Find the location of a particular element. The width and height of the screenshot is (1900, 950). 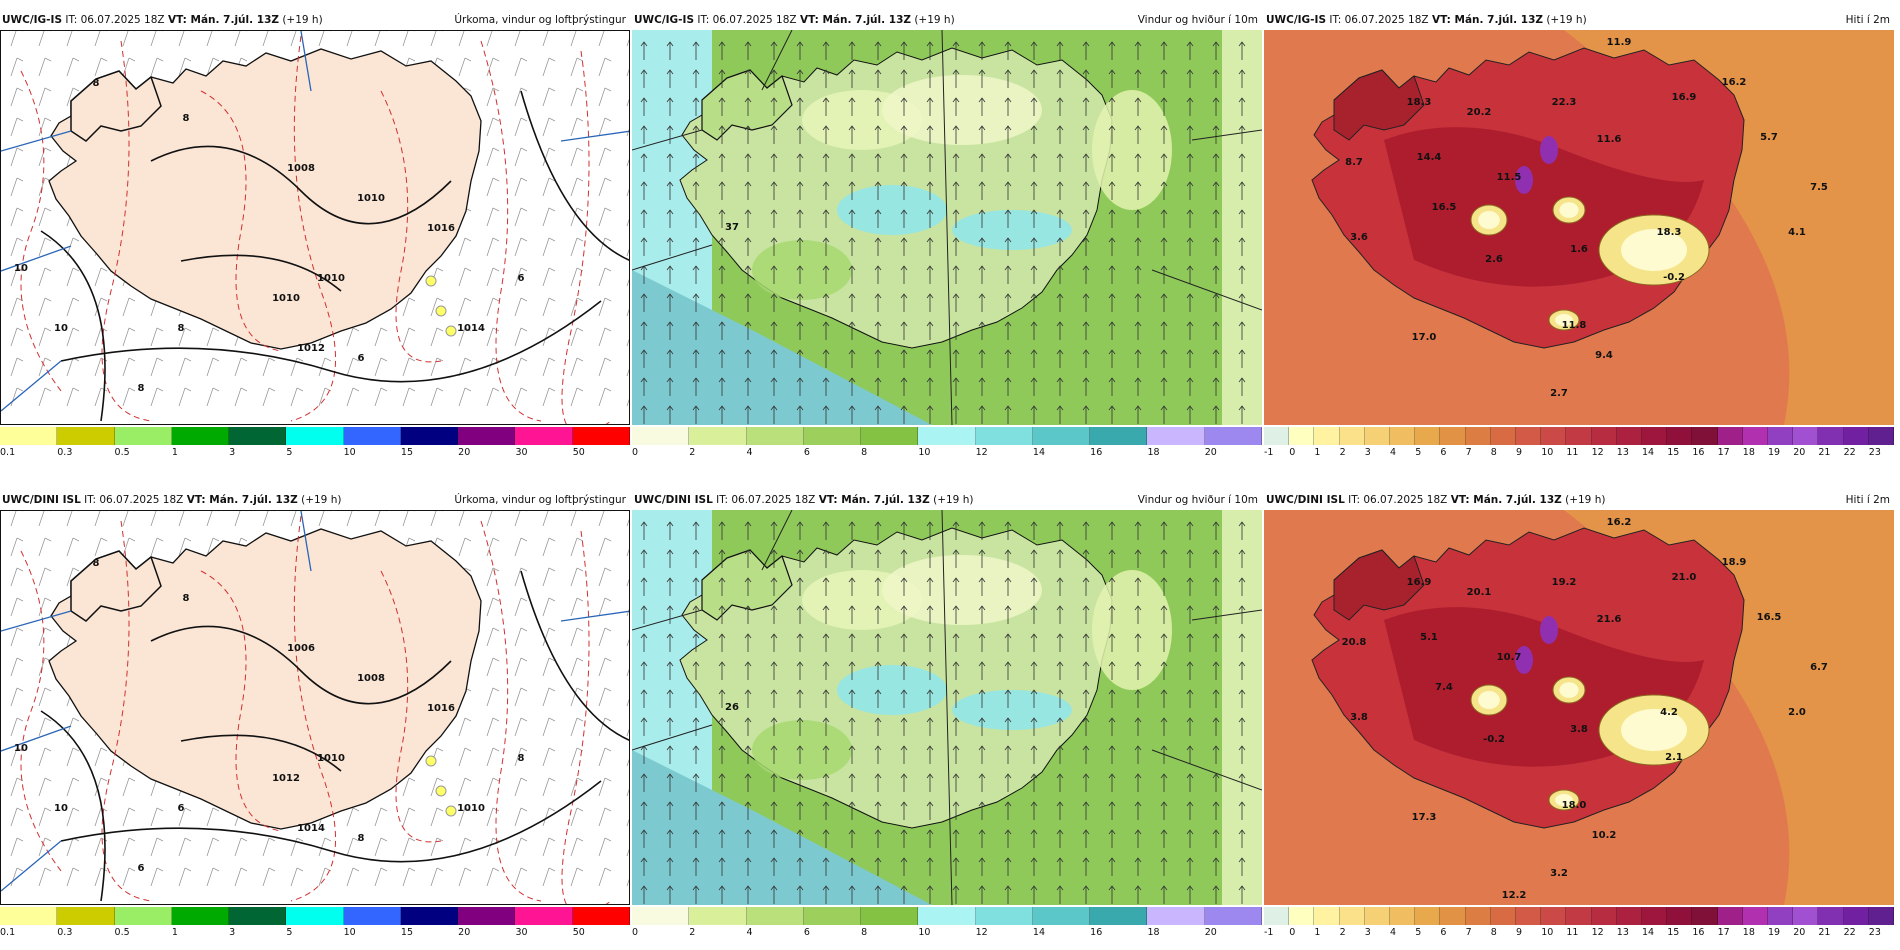

panel-title: Úrkoma, vindur og loftþrýstingur is located at coordinates (540, 500).